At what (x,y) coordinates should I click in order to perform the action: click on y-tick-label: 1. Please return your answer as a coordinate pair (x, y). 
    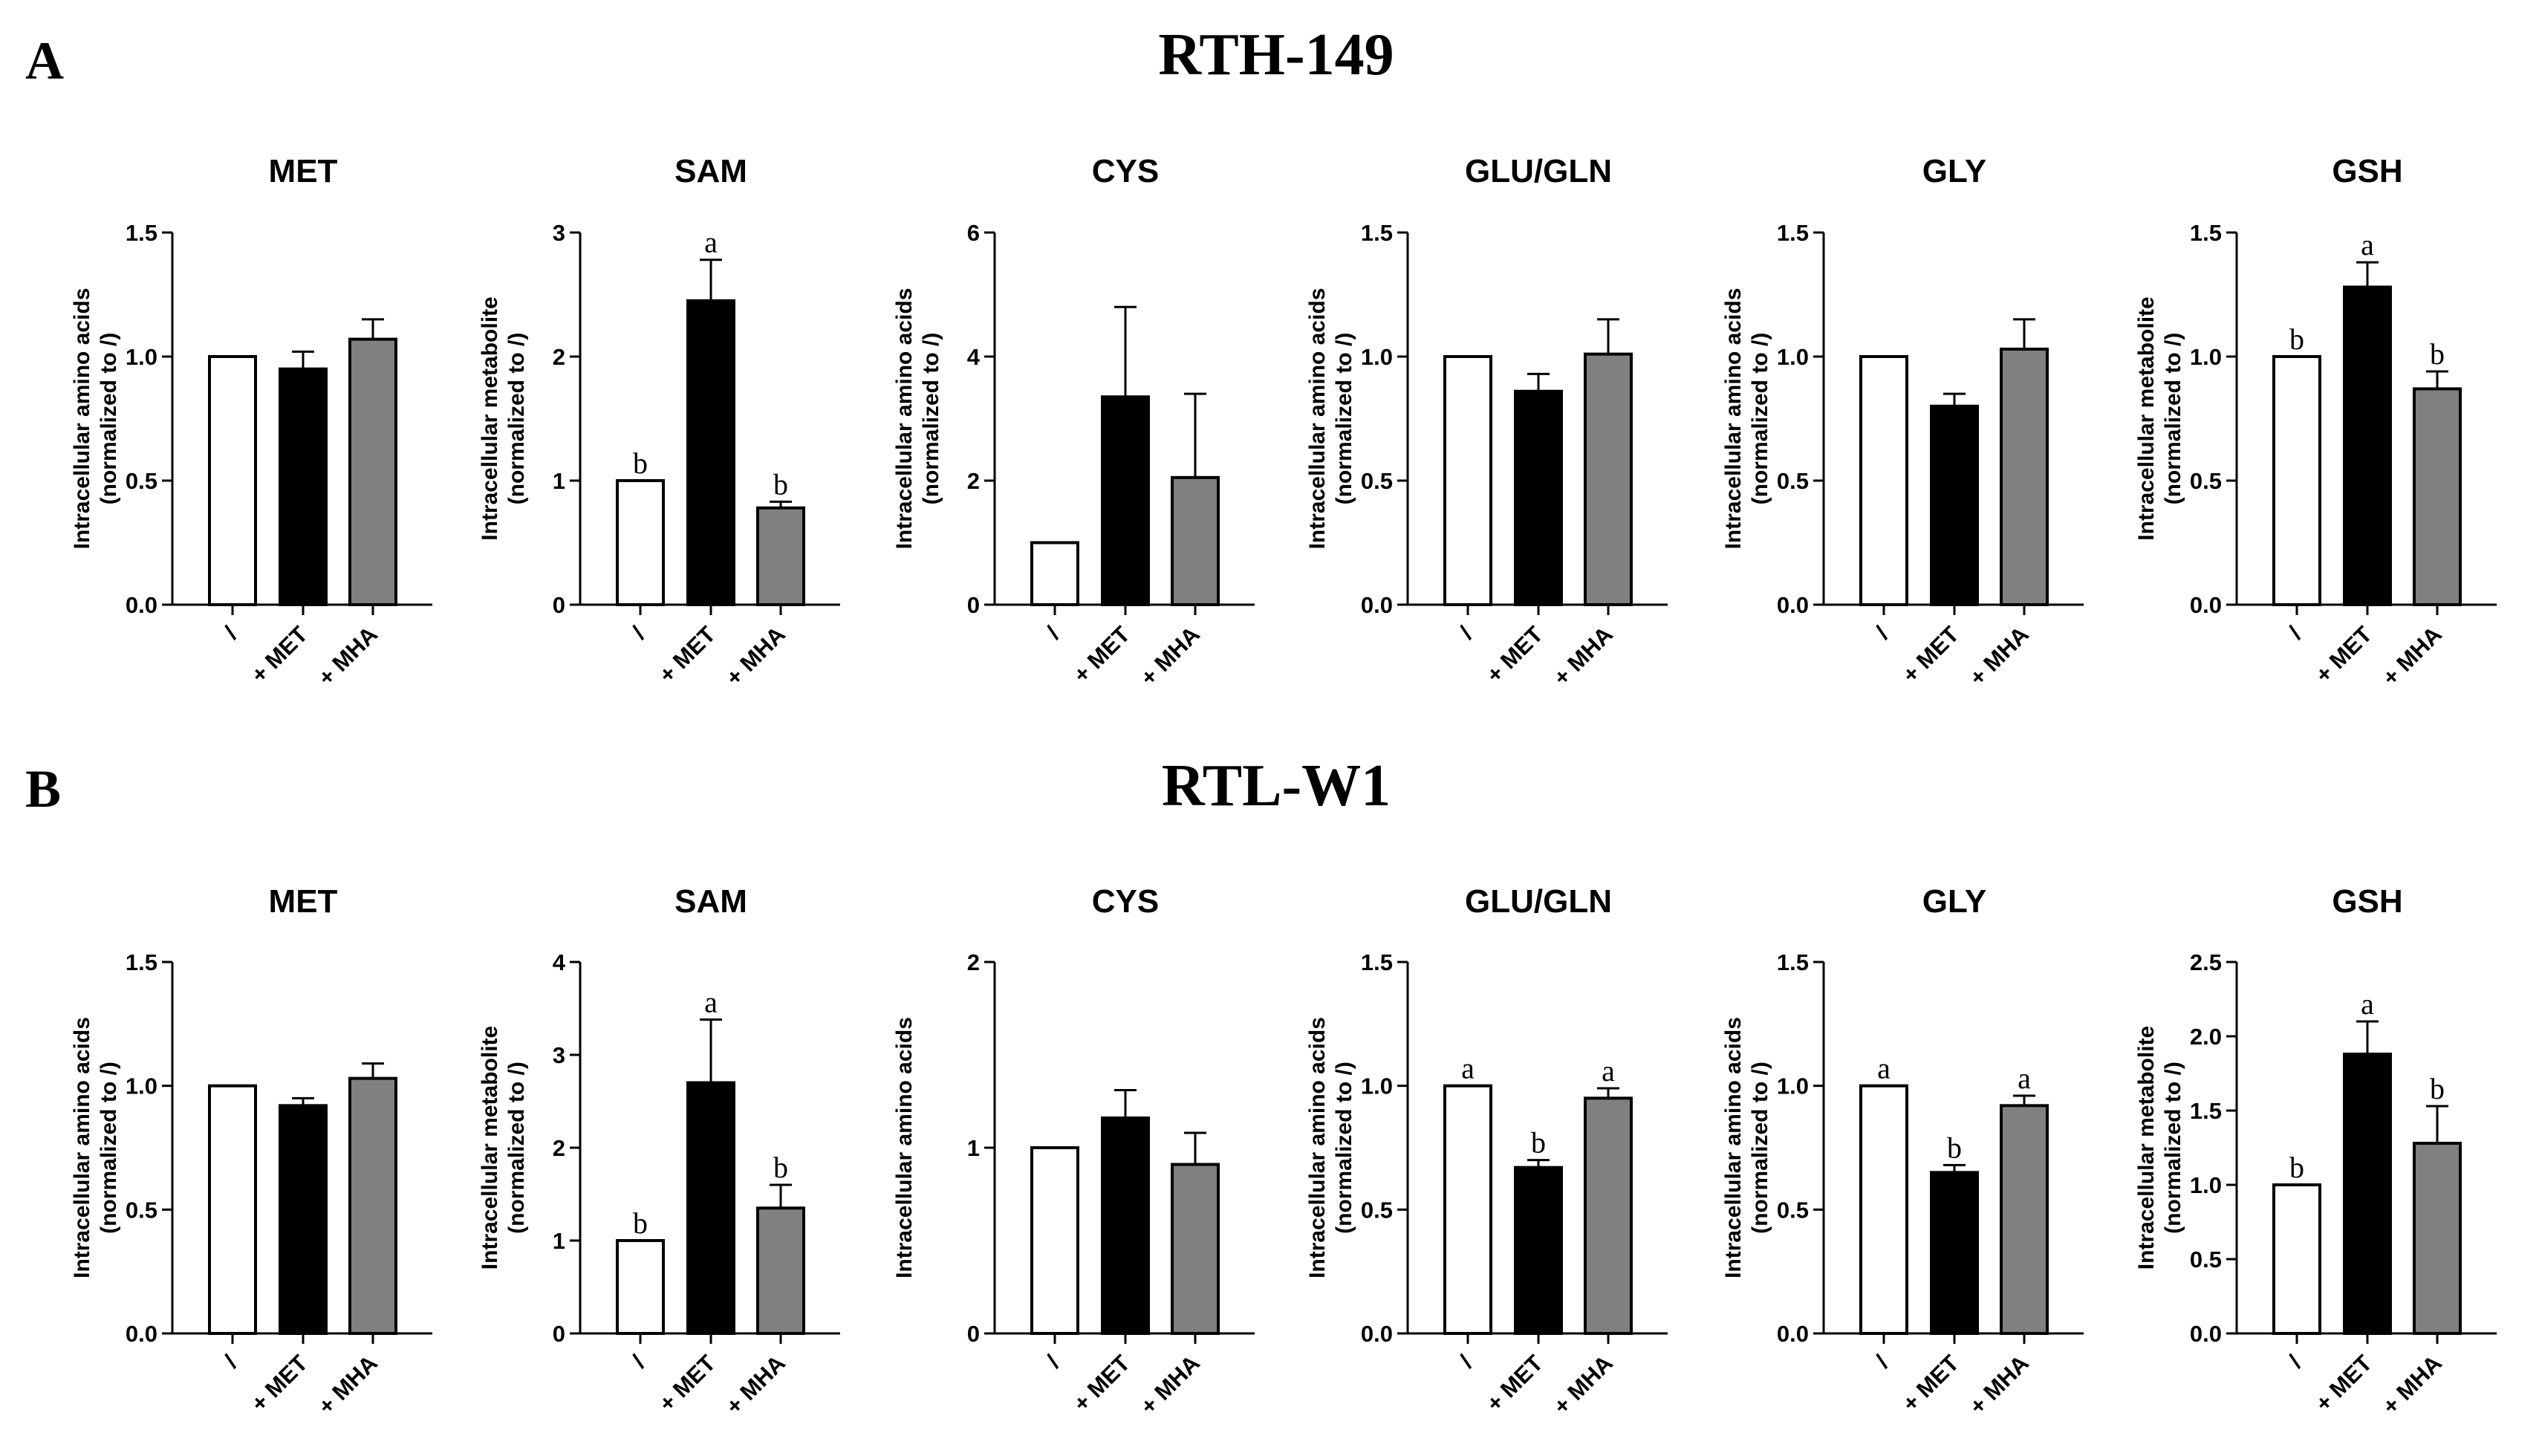
    Looking at the image, I should click on (973, 1148).